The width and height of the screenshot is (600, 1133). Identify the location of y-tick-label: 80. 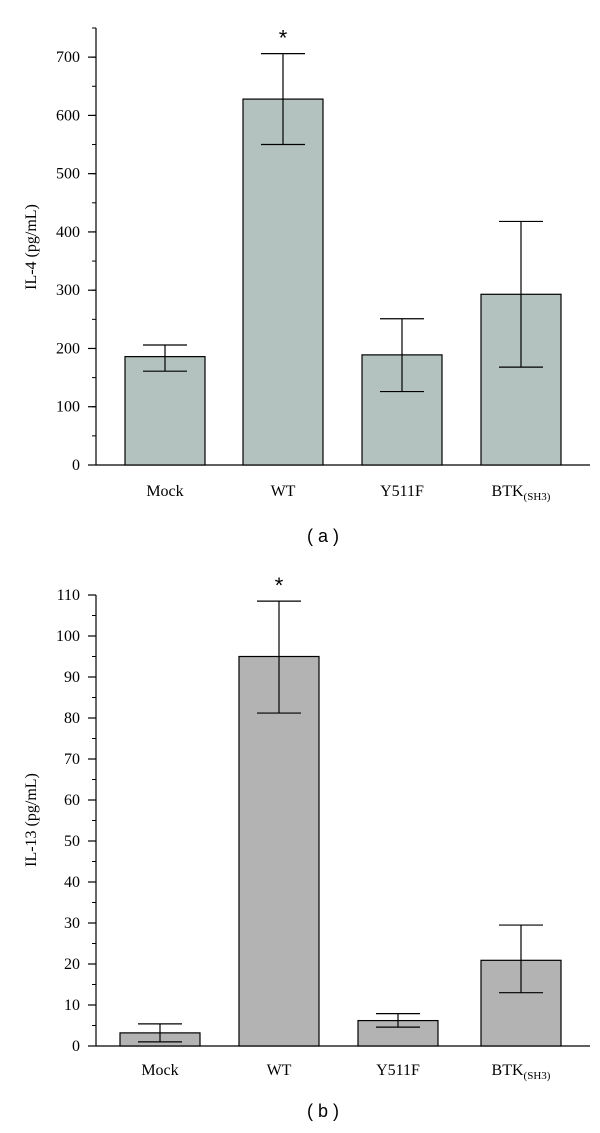
(72, 718).